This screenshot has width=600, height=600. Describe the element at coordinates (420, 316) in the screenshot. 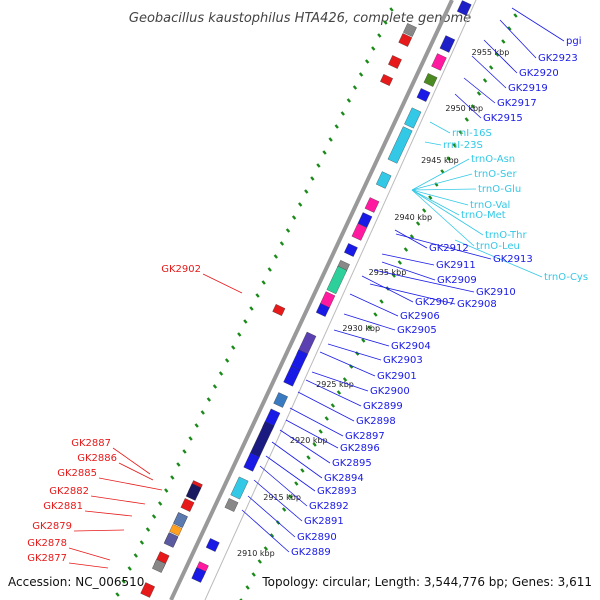

I see `gene-label-right: GK2906` at that location.